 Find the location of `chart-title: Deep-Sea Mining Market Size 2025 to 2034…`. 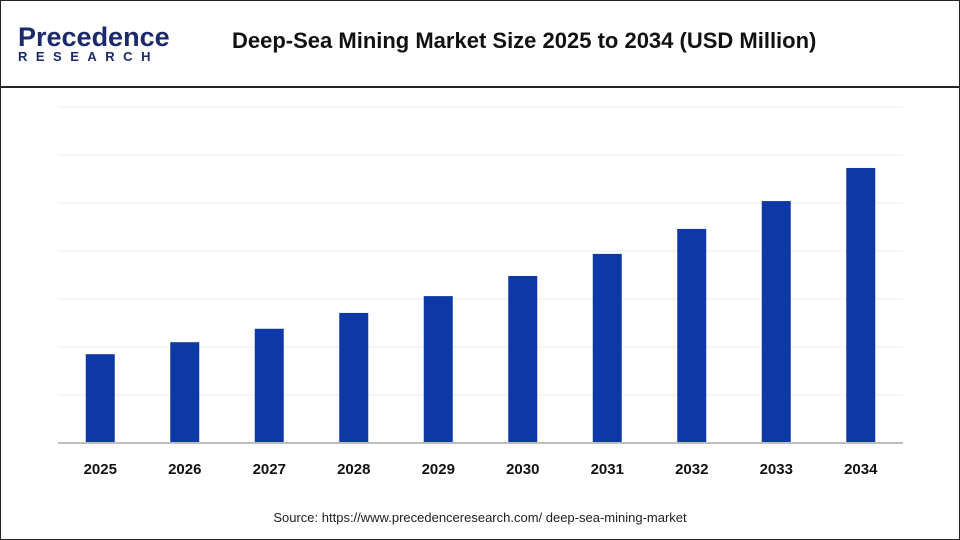

chart-title: Deep-Sea Mining Market Size 2025 to 2034… is located at coordinates (524, 40).